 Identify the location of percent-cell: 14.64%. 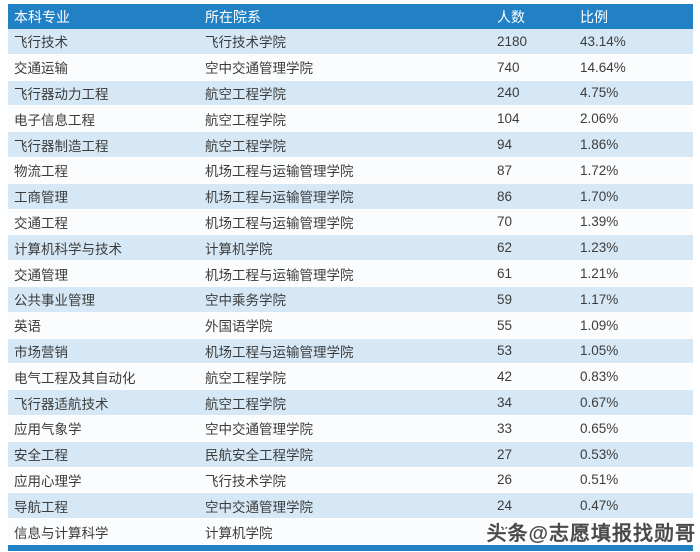
(603, 67).